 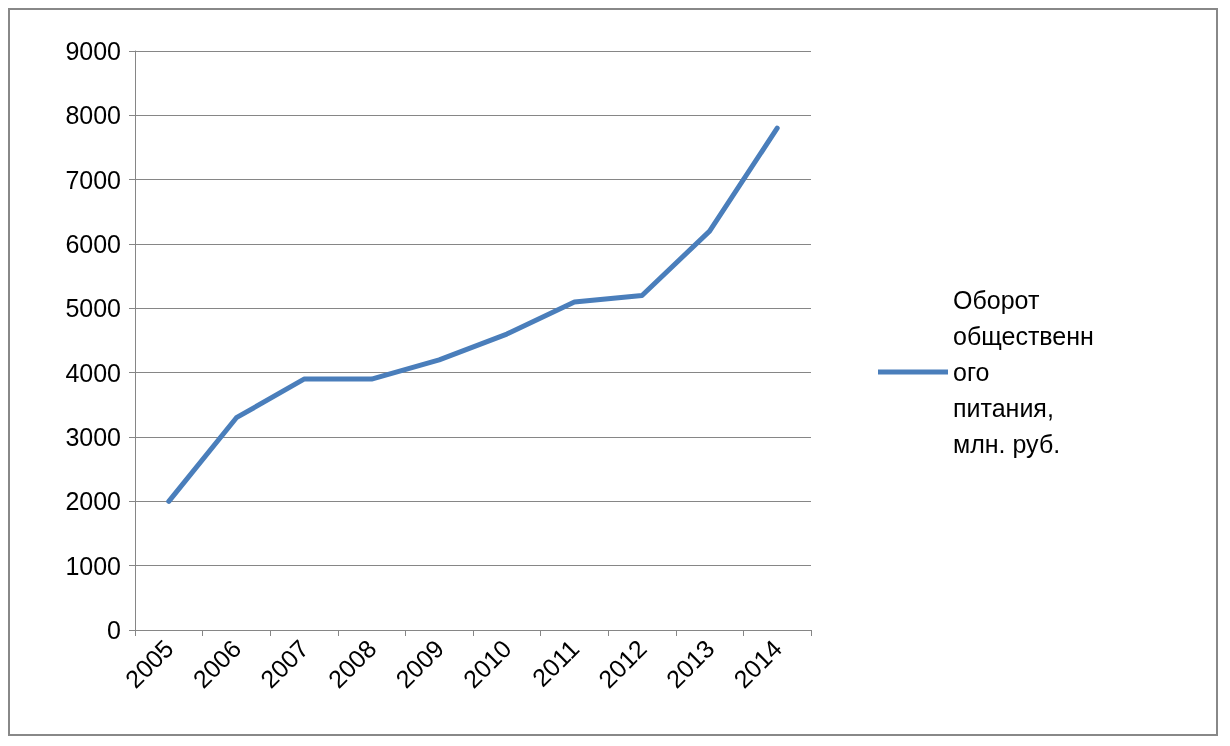 What do you see at coordinates (93, 565) in the screenshot?
I see `y-tick-label: 1000` at bounding box center [93, 565].